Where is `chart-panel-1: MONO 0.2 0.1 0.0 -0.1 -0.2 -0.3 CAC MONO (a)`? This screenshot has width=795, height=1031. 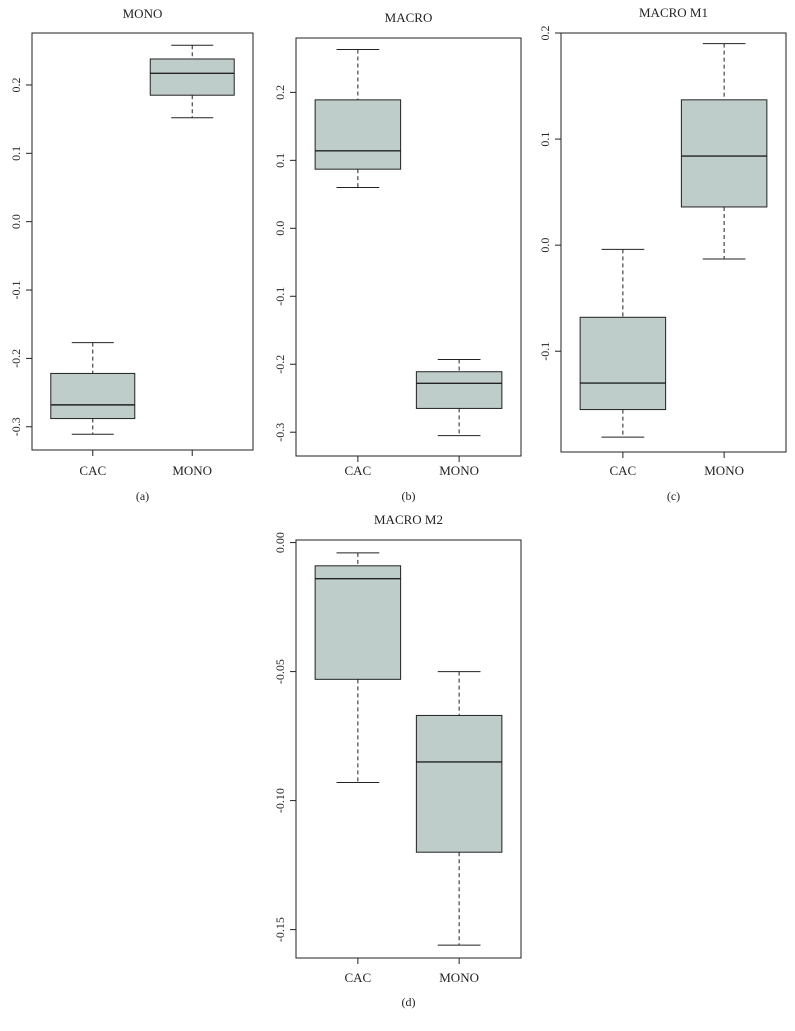
chart-panel-1: MONO 0.2 0.1 0.0 -0.1 -0.2 -0.3 CAC MONO (a) is located at coordinates (131, 254).